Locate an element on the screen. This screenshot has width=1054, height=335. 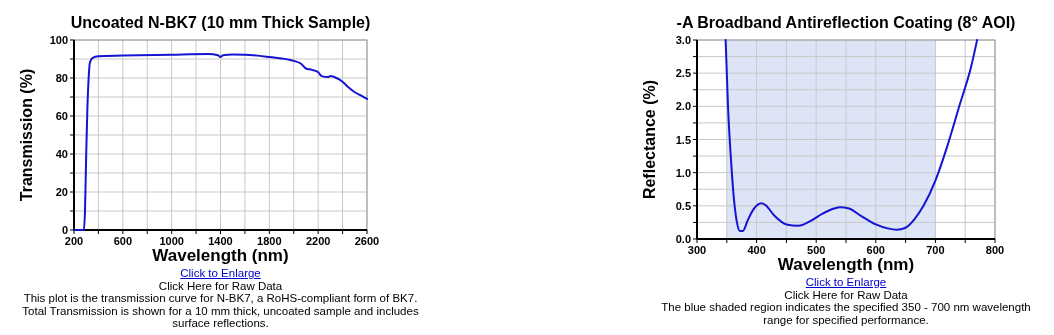
x-tick-label: 500 is located at coordinates (816, 250).